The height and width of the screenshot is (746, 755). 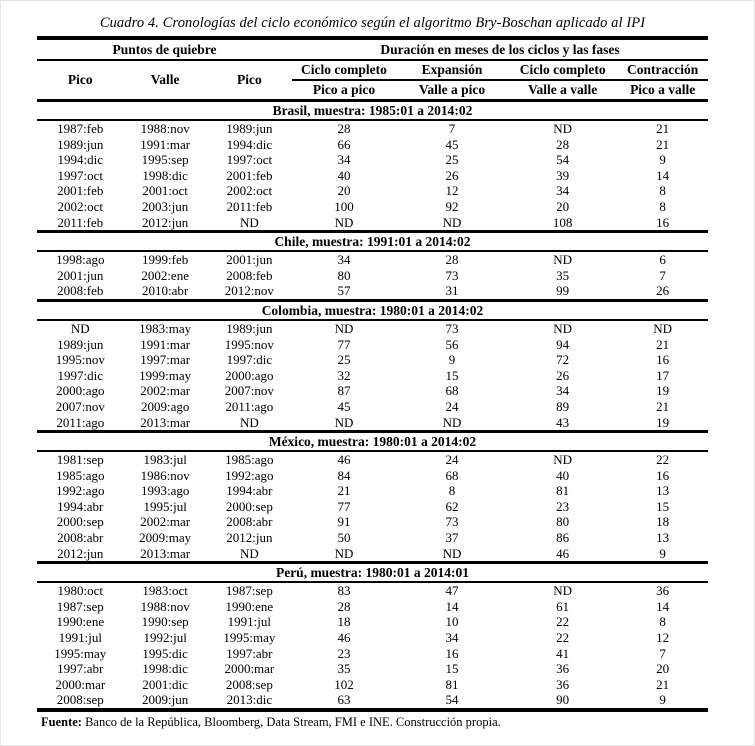 What do you see at coordinates (372, 259) in the screenshot?
I see `table-row: 1998:ago 1999:feb 2001:jun 34 28 ND 6` at bounding box center [372, 259].